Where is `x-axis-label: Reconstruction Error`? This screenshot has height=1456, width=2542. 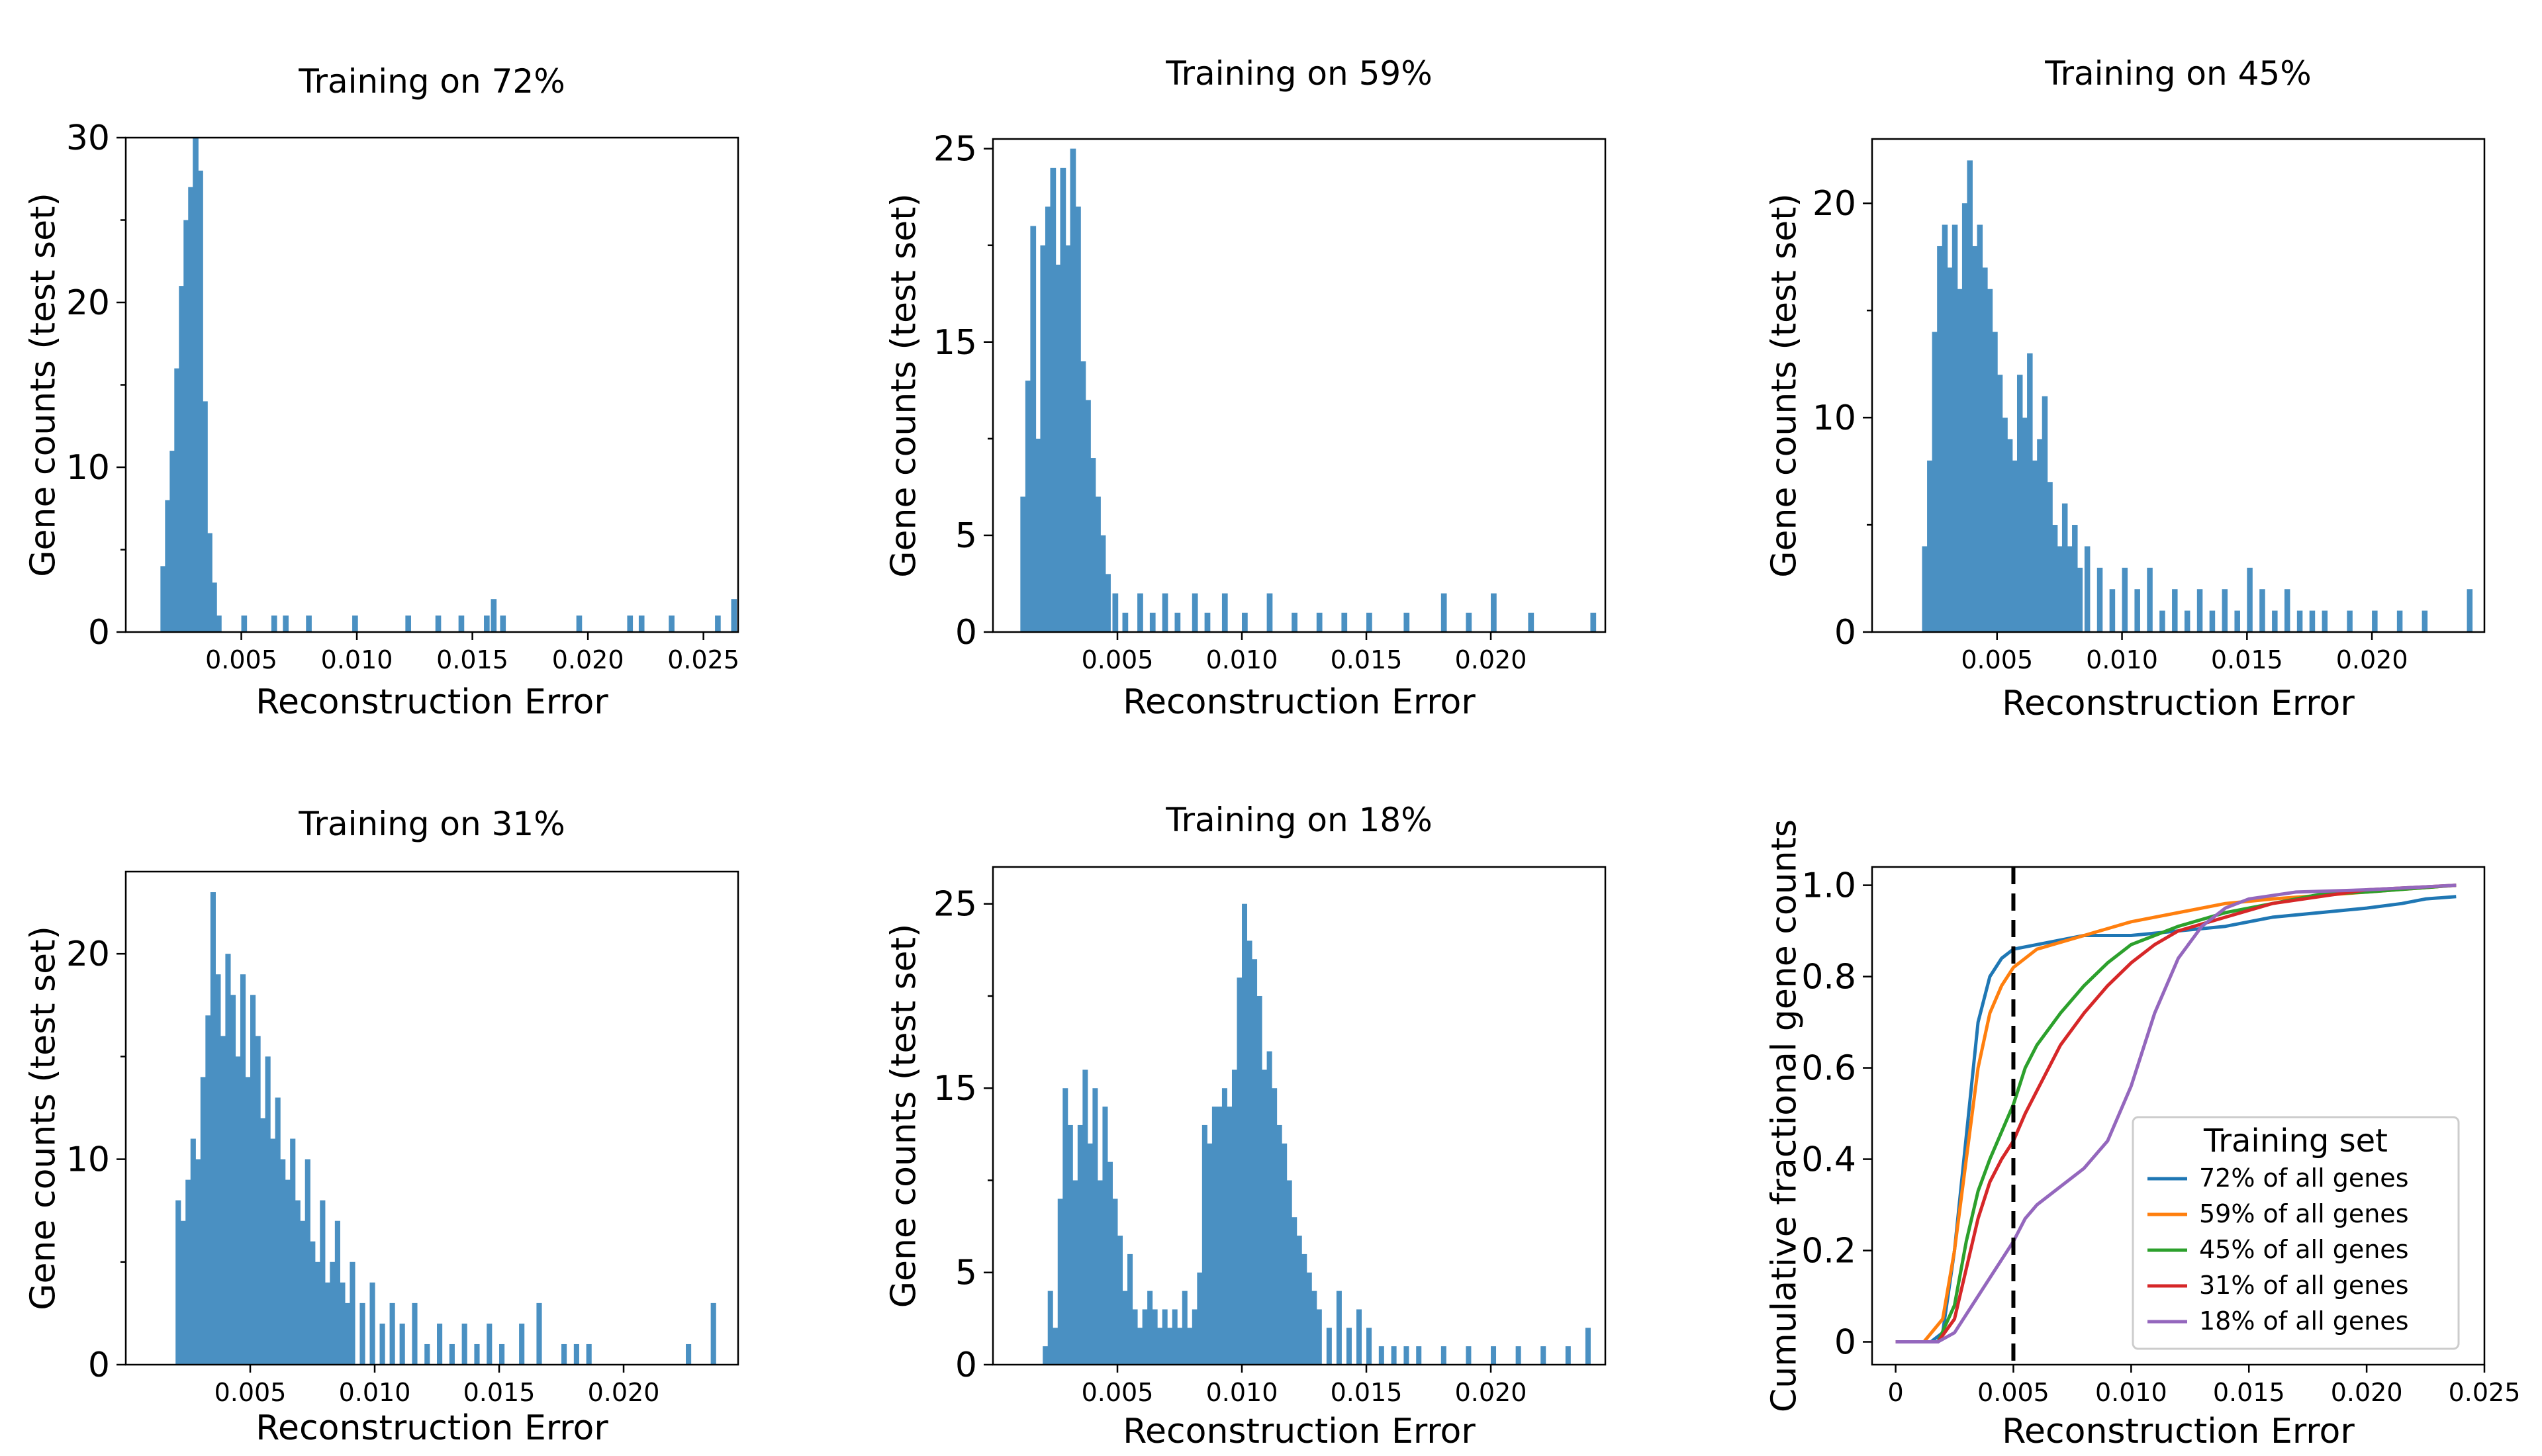
x-axis-label: Reconstruction Error is located at coordinates (432, 702).